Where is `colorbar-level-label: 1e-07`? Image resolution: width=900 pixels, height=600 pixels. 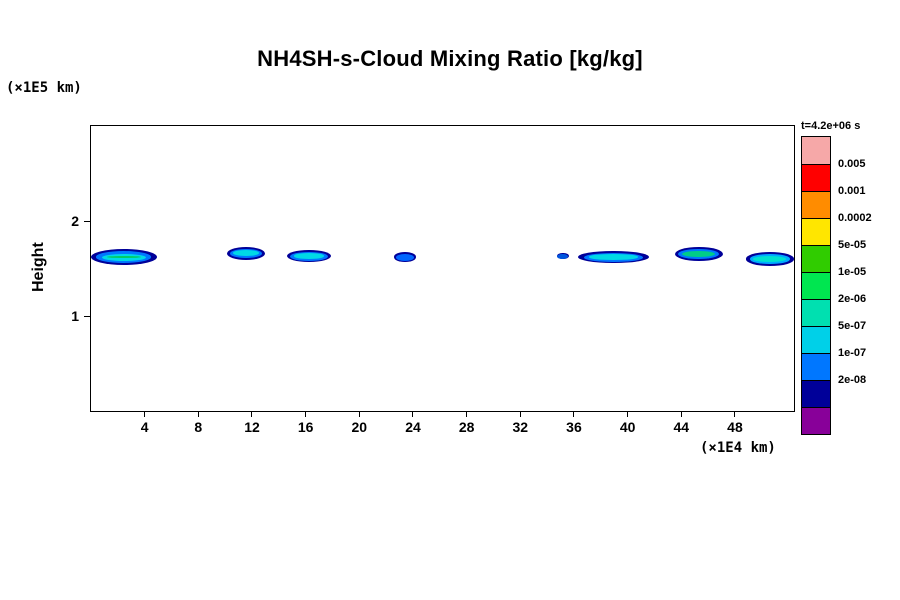 colorbar-level-label: 1e-07 is located at coordinates (852, 353).